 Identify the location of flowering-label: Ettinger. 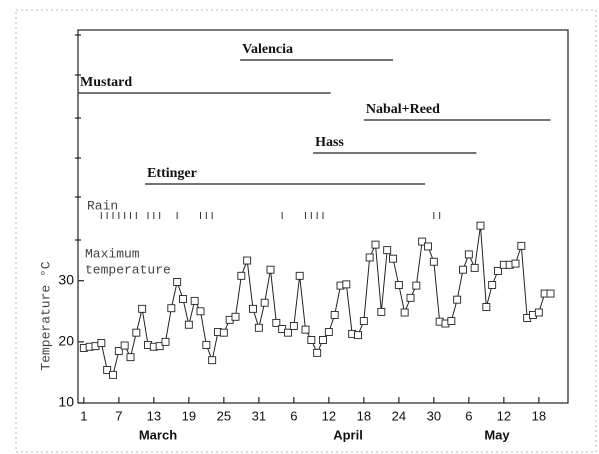
(172, 173).